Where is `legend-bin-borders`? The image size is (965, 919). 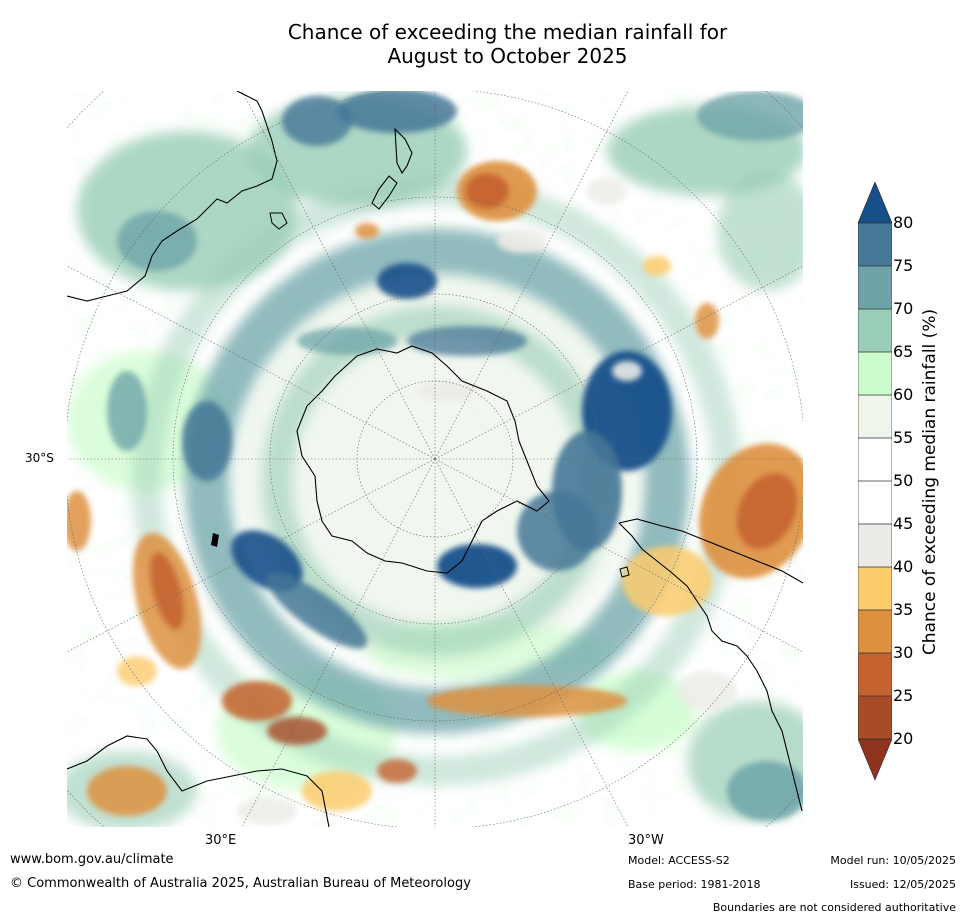 legend-bin-borders is located at coordinates (875, 481).